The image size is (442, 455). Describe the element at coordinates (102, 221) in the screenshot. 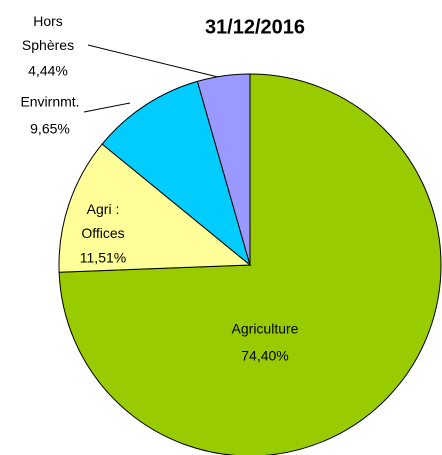

I see `category-label: Agri : Offices` at that location.